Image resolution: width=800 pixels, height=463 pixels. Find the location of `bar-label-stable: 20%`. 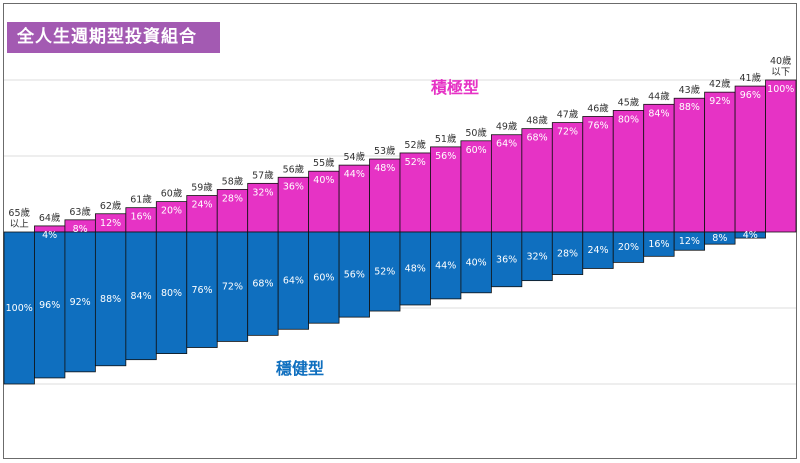

bar-label-stable: 20% is located at coordinates (628, 247).